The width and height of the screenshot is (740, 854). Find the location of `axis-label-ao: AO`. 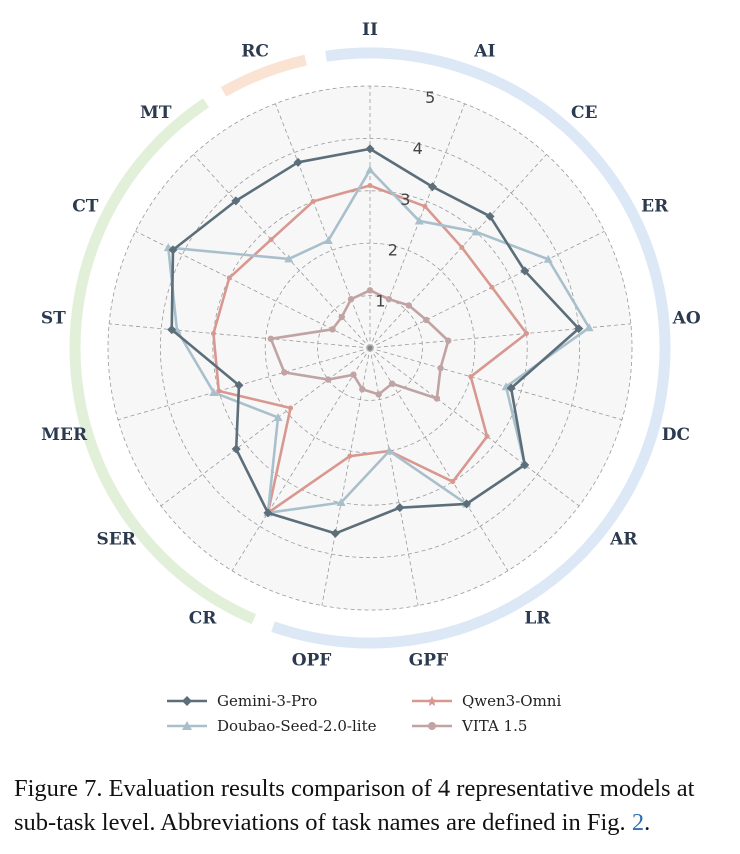

axis-label-ao: AO is located at coordinates (686, 319).